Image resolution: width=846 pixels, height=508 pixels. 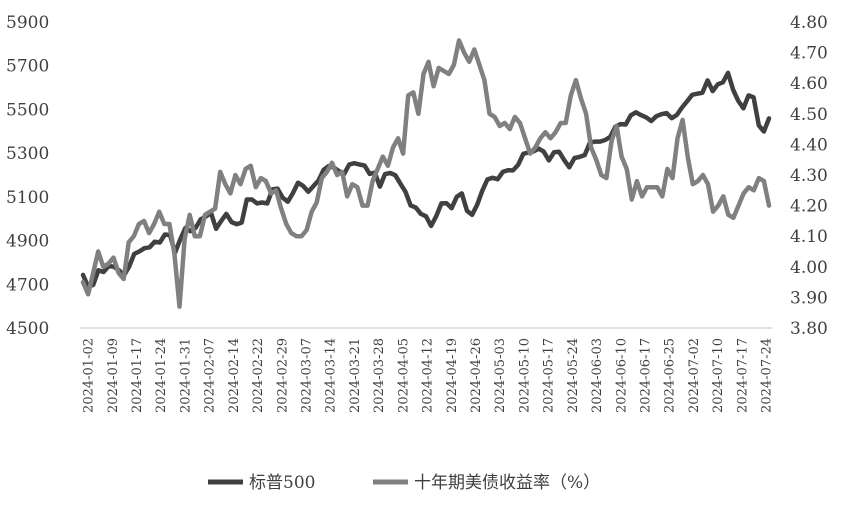 What do you see at coordinates (809, 329) in the screenshot?
I see `y-right-tick-label: 3.80` at bounding box center [809, 329].